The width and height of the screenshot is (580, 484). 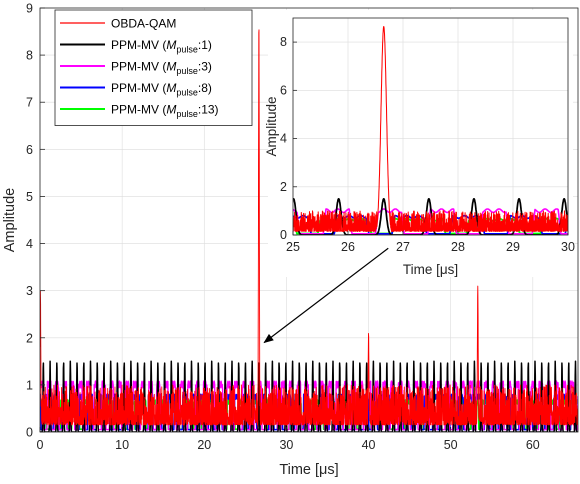 What do you see at coordinates (161, 68) in the screenshot?
I see `legend-entry-label: PPM-MV (Mpulse:3)` at bounding box center [161, 68].